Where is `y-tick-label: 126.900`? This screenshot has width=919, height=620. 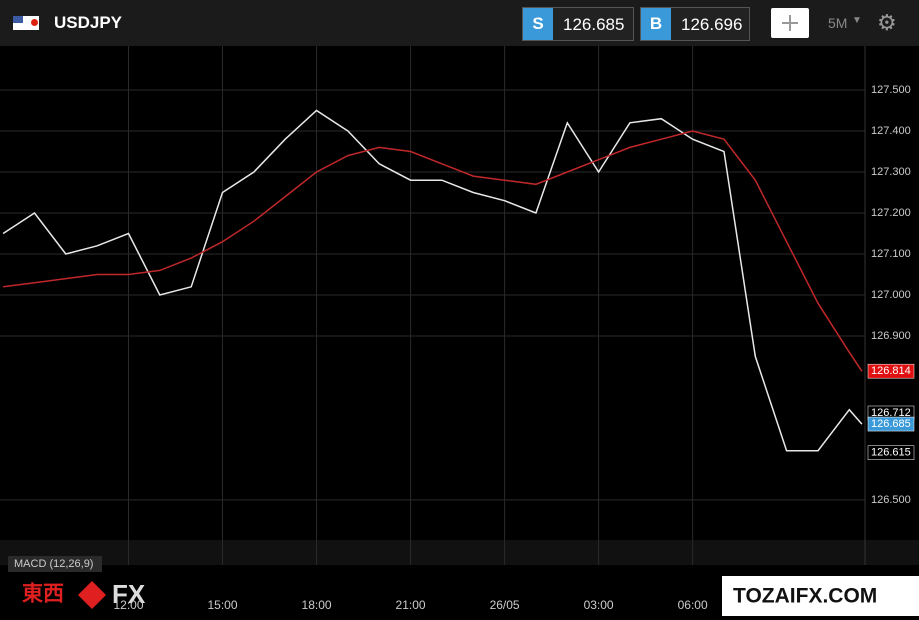 y-tick-label: 126.900 is located at coordinates (891, 336).